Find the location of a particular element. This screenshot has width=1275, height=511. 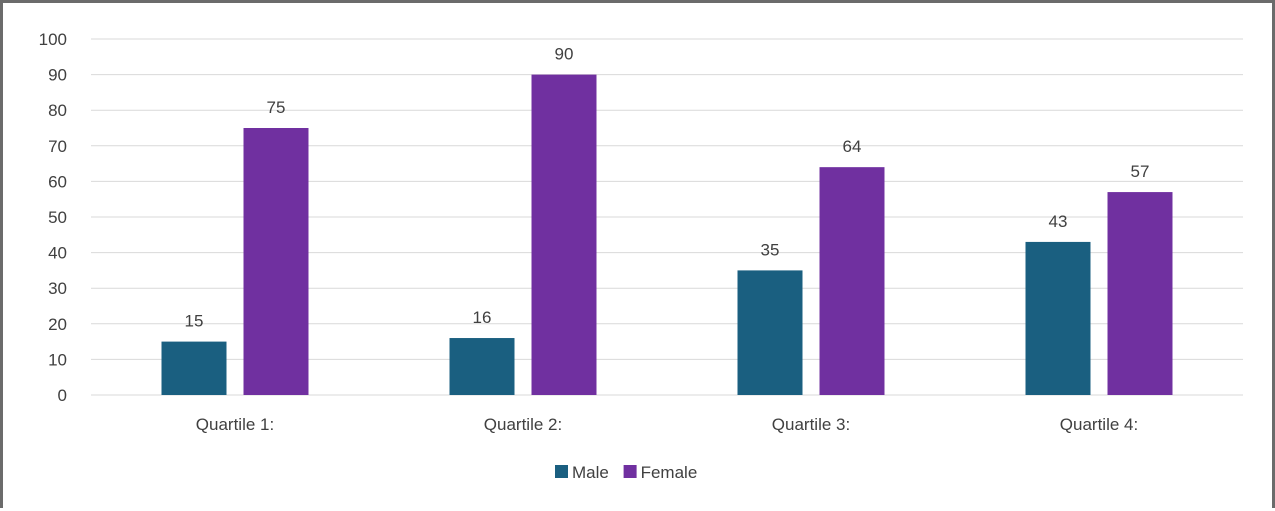

y-tick-label: 60 is located at coordinates (57, 181).